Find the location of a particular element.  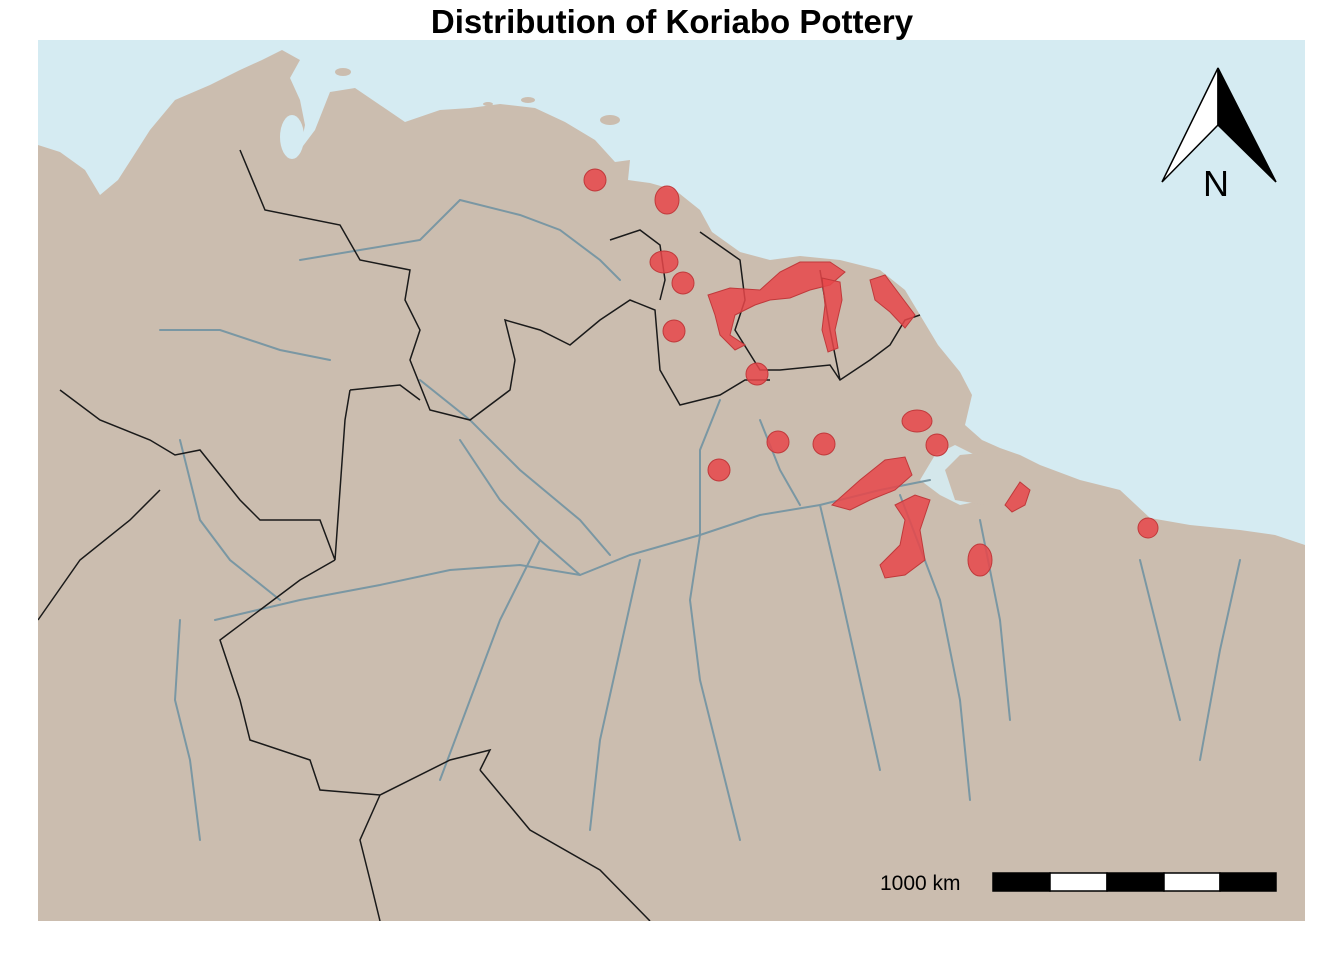

caribbean-islands is located at coordinates (477, 96).